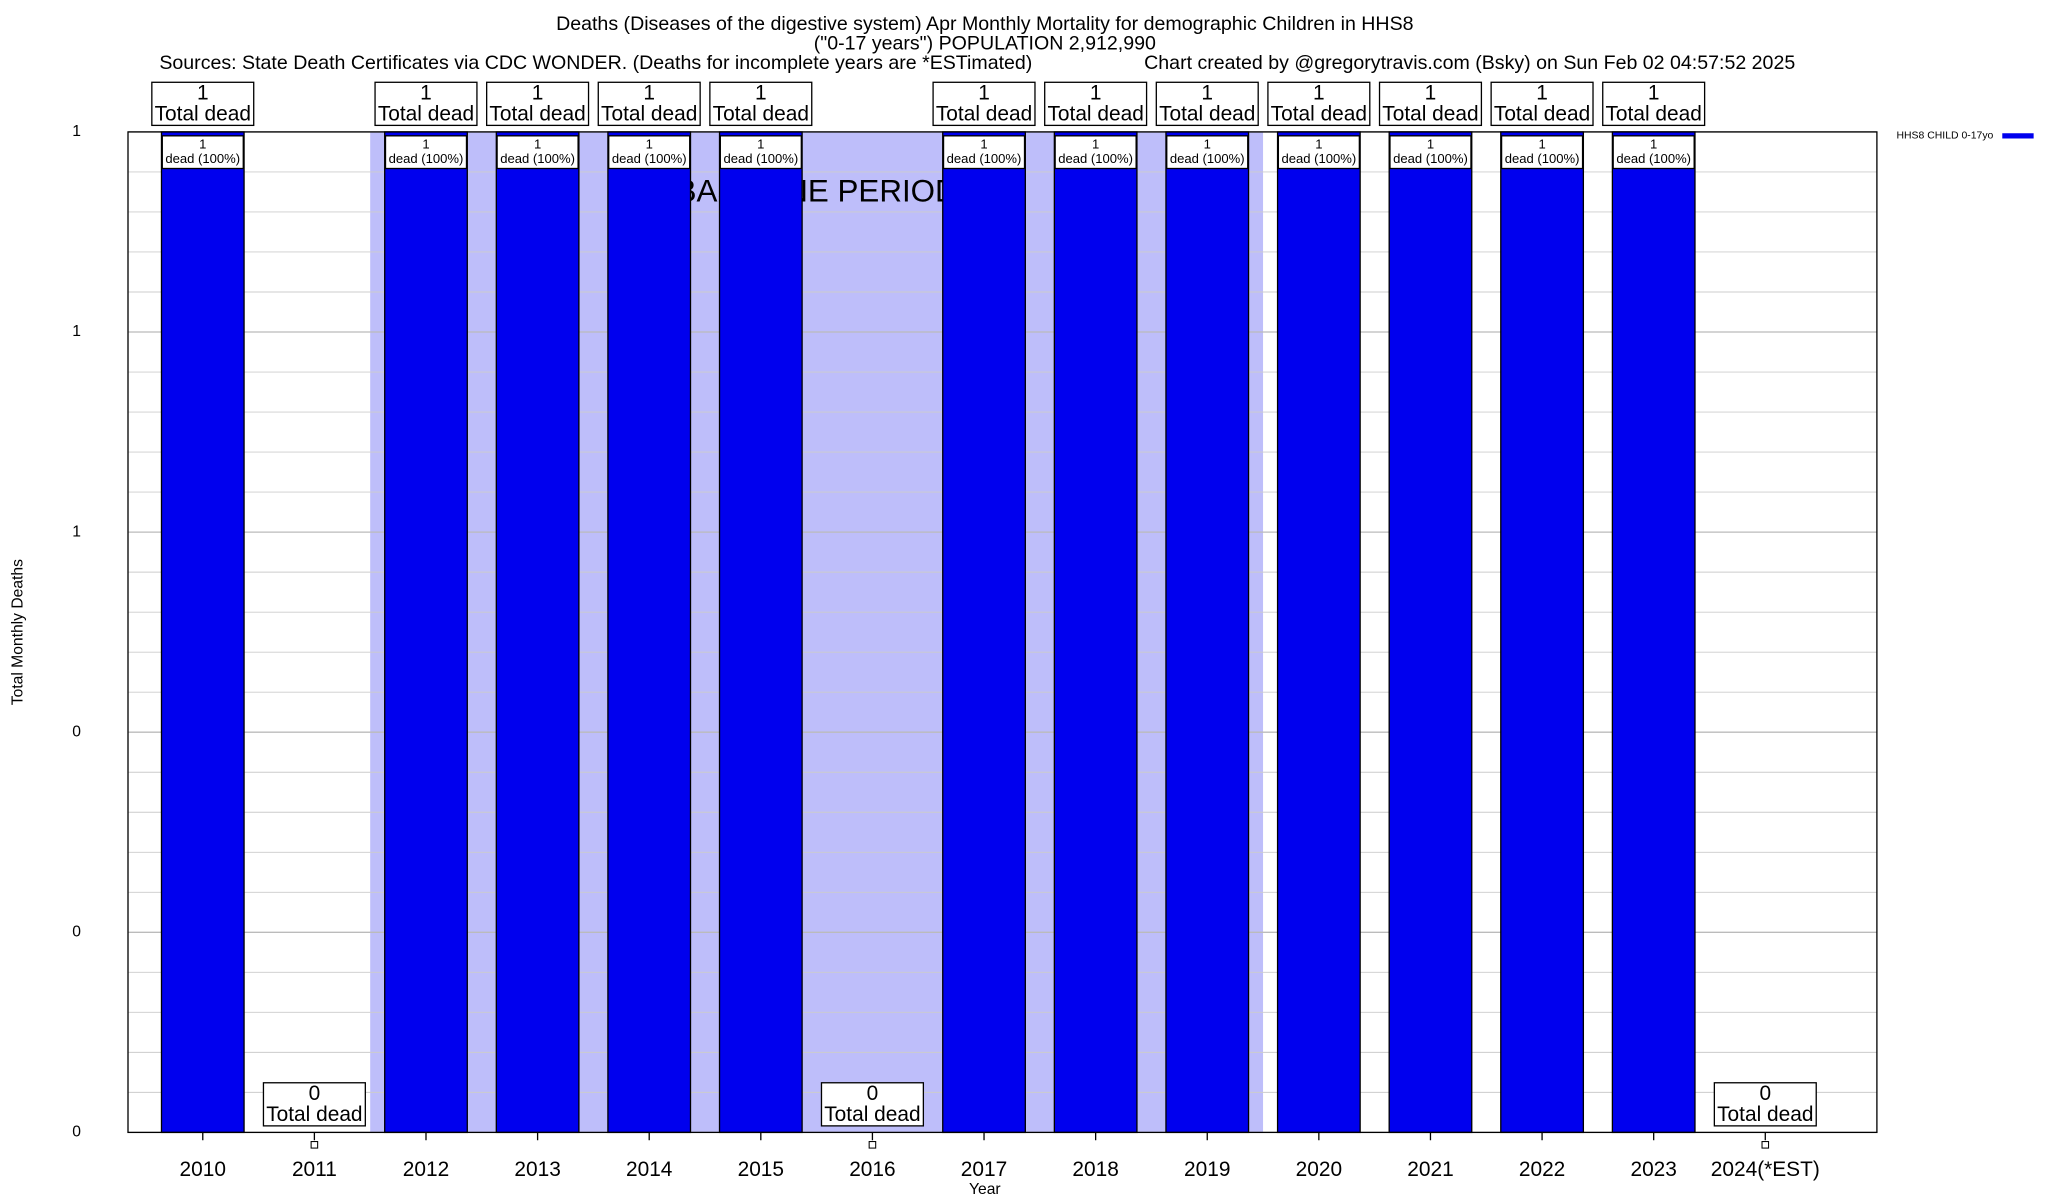 The height and width of the screenshot is (1200, 2048). I want to click on x-tick-label: 2011, so click(314, 1169).